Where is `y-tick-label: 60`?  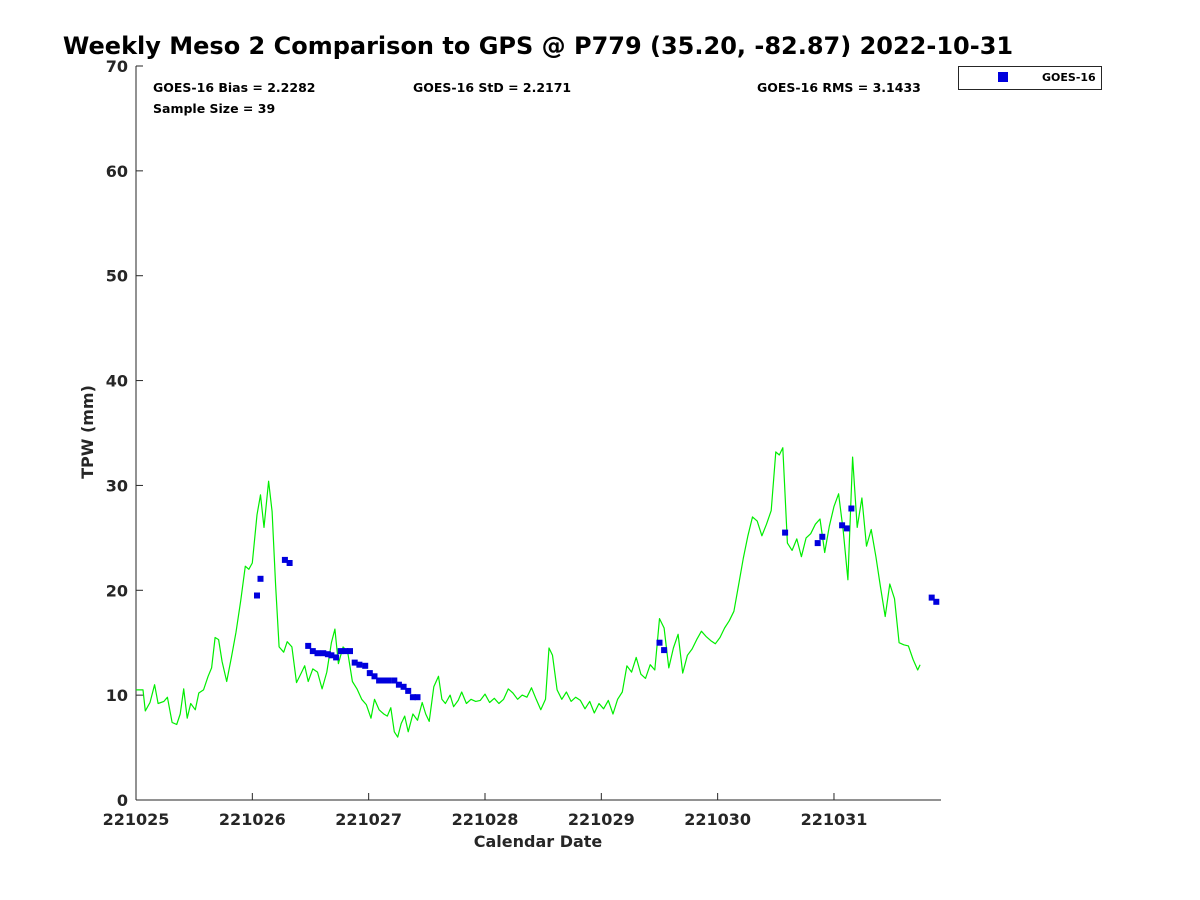 y-tick-label: 60 is located at coordinates (117, 171).